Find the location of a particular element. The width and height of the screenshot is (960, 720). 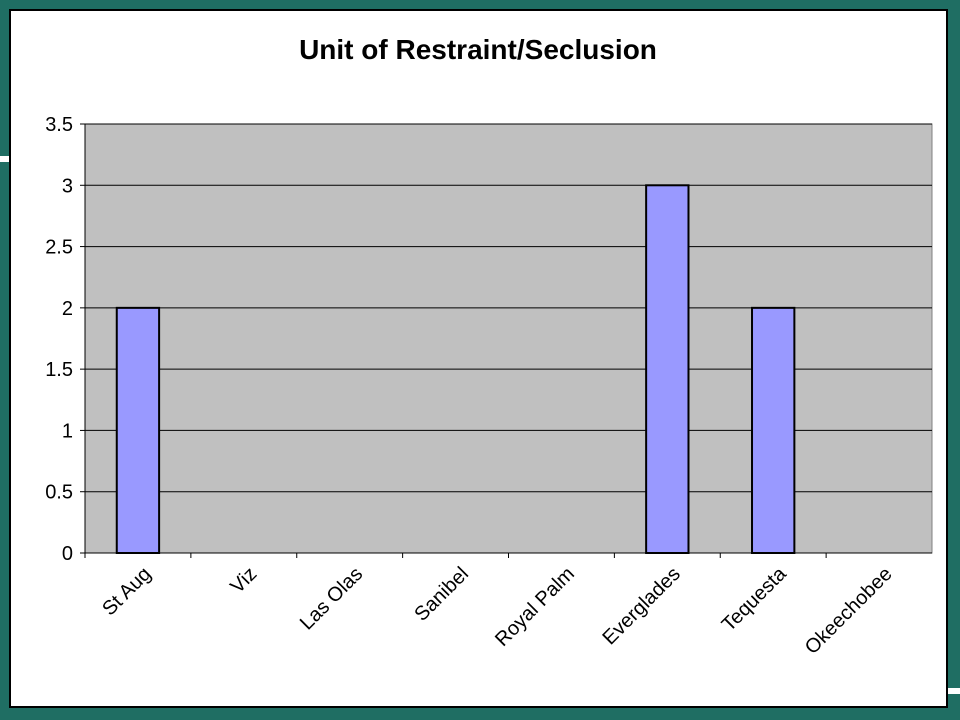

y-tick-label: 2.5 is located at coordinates (59, 248).